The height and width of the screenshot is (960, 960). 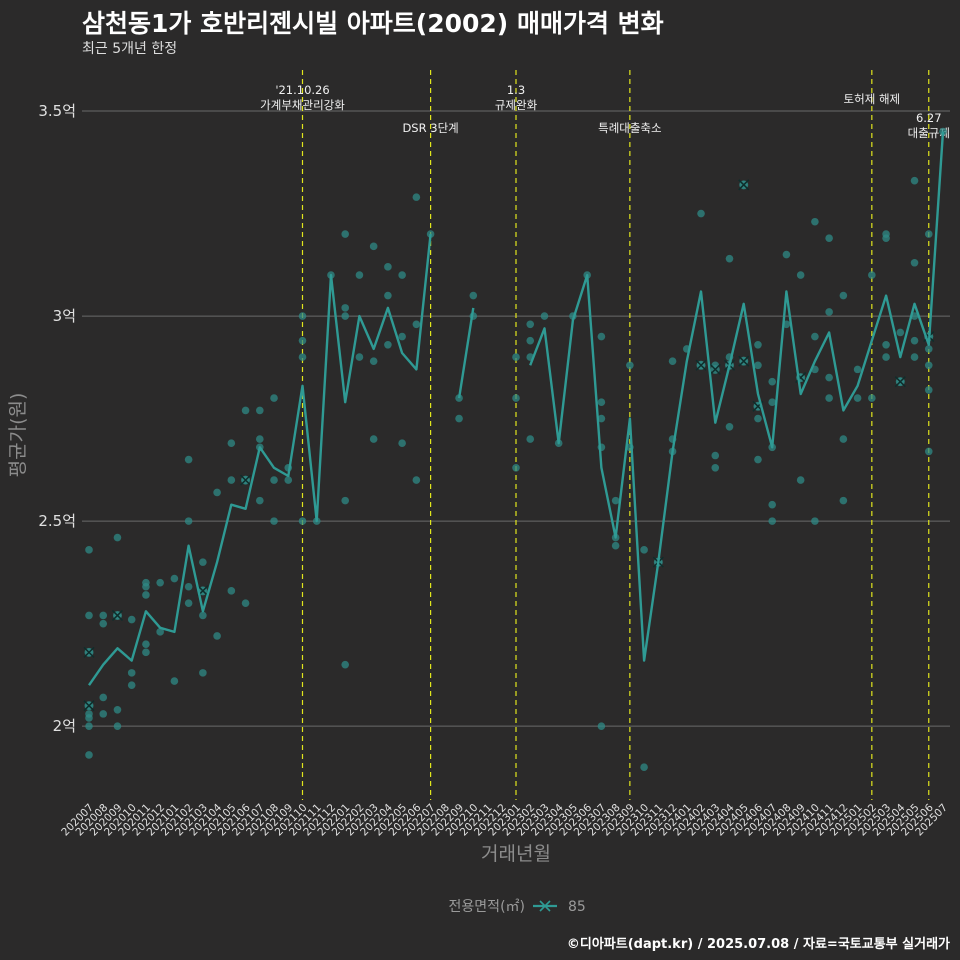 I want to click on event-label: 대출규제, so click(x=929, y=133).